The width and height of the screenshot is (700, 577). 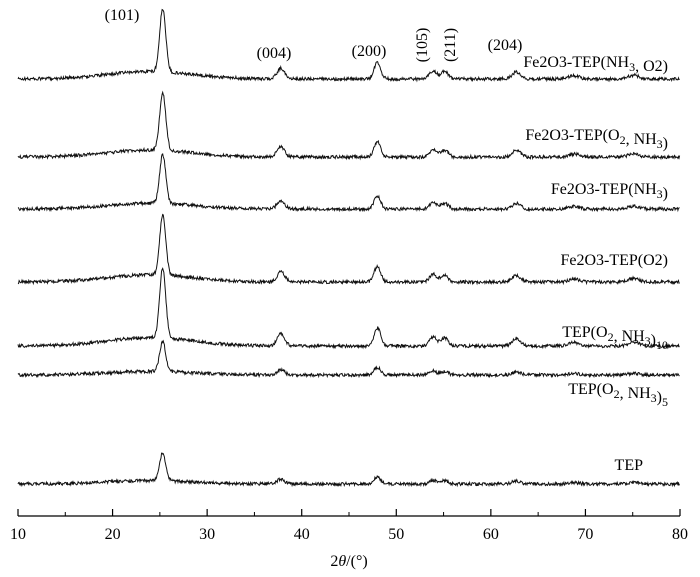 What do you see at coordinates (274, 53) in the screenshot?
I see `peak-label-2: (004)` at bounding box center [274, 53].